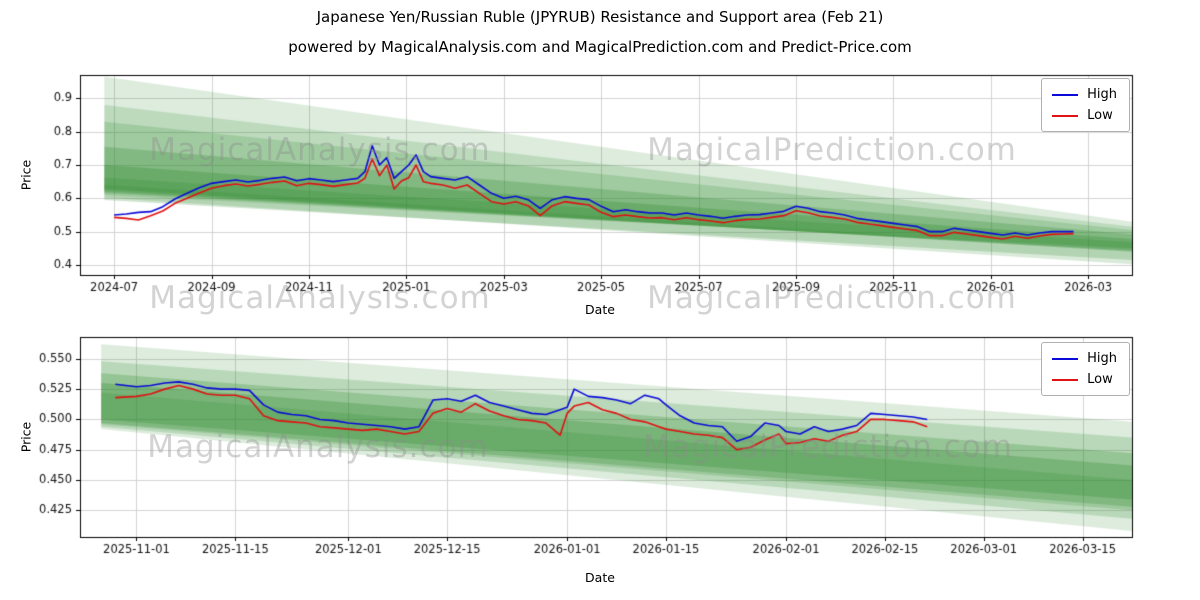  I want to click on top-chart-y-axis-label: Price, so click(26, 175).